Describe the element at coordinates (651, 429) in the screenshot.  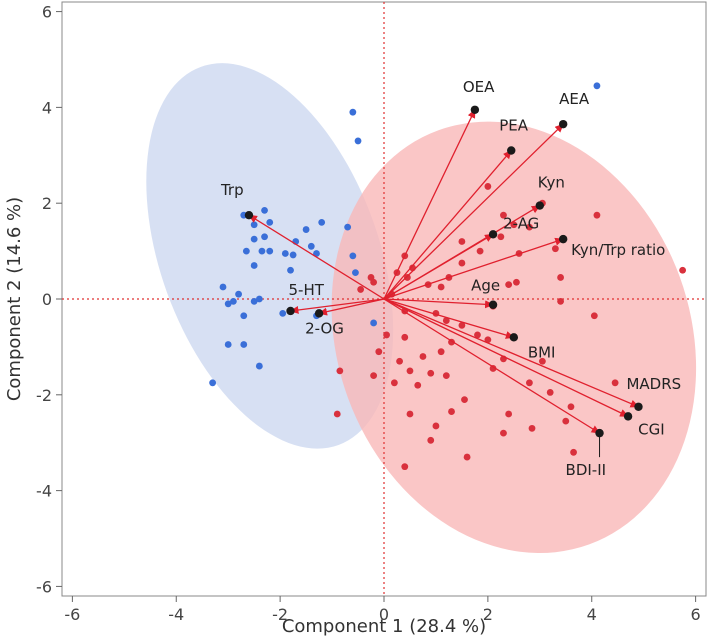
I see `vector-label: CGI` at that location.